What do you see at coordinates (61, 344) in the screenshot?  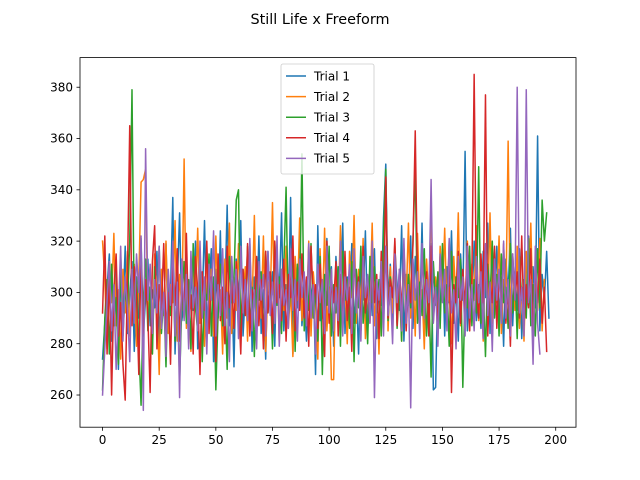 I see `y-tick-label: 280` at bounding box center [61, 344].